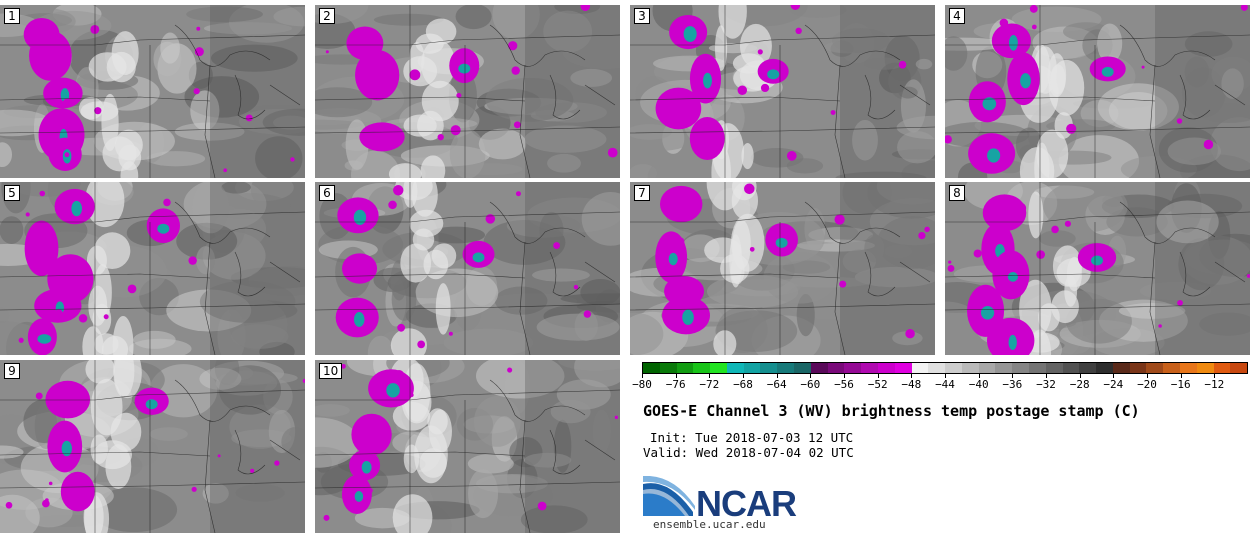 This screenshot has width=1260, height=533. Describe the element at coordinates (152, 268) in the screenshot. I see `stamp-panel: 5` at that location.